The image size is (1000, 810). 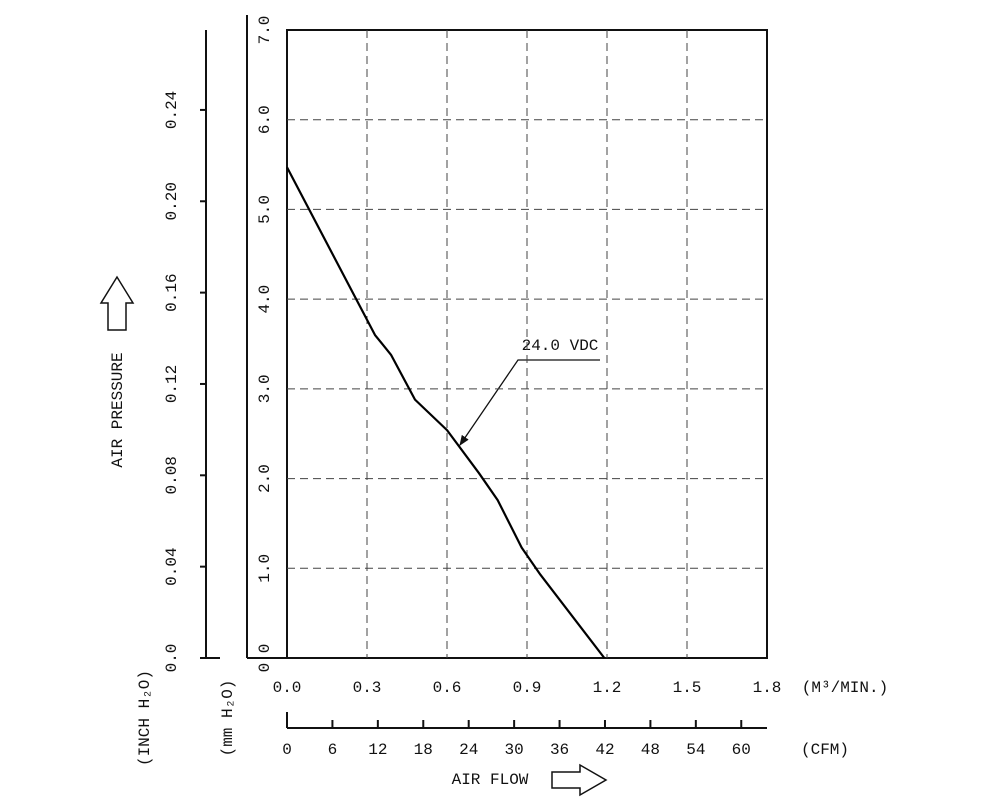 What do you see at coordinates (514, 750) in the screenshot?
I see `x2-tick-label: 30` at bounding box center [514, 750].